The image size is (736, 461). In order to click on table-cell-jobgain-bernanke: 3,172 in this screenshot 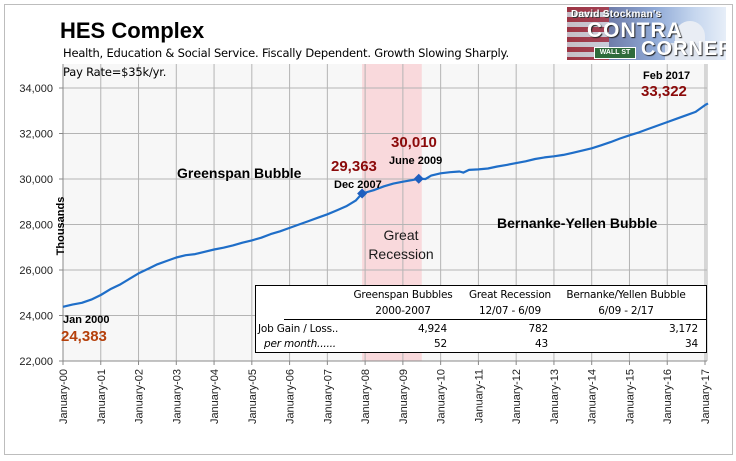, I will do `click(683, 329)`.